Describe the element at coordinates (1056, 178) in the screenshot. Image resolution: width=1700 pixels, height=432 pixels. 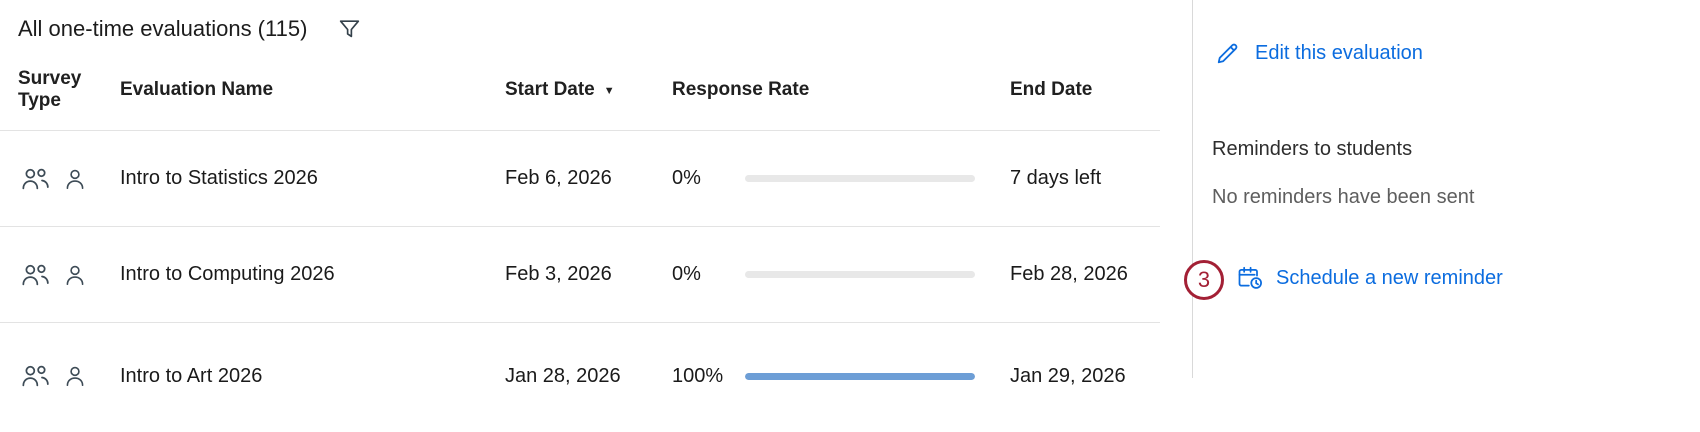
I see `end-date: 7 days left` at that location.